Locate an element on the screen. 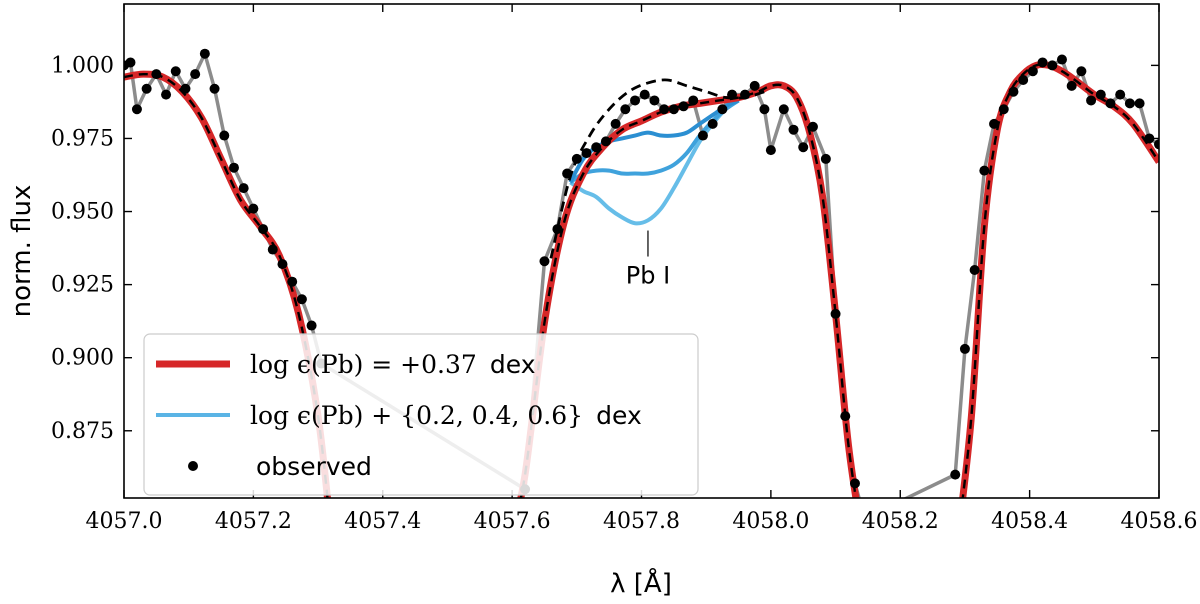 Image resolution: width=1200 pixels, height=604 pixels. pb-annotation: Pb I is located at coordinates (648, 276).